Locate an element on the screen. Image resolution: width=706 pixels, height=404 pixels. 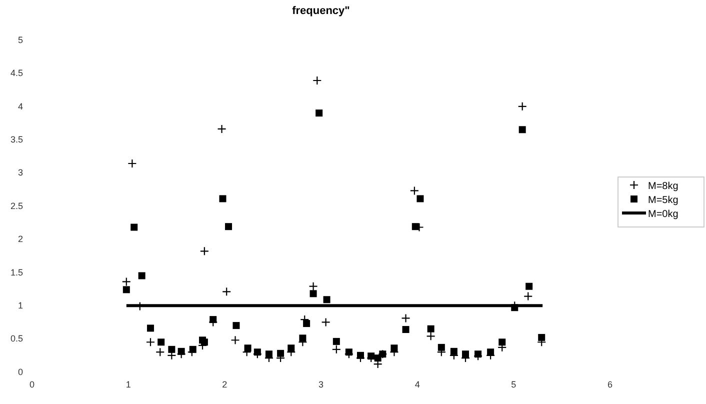
legend-label: M=8kg is located at coordinates (663, 186).